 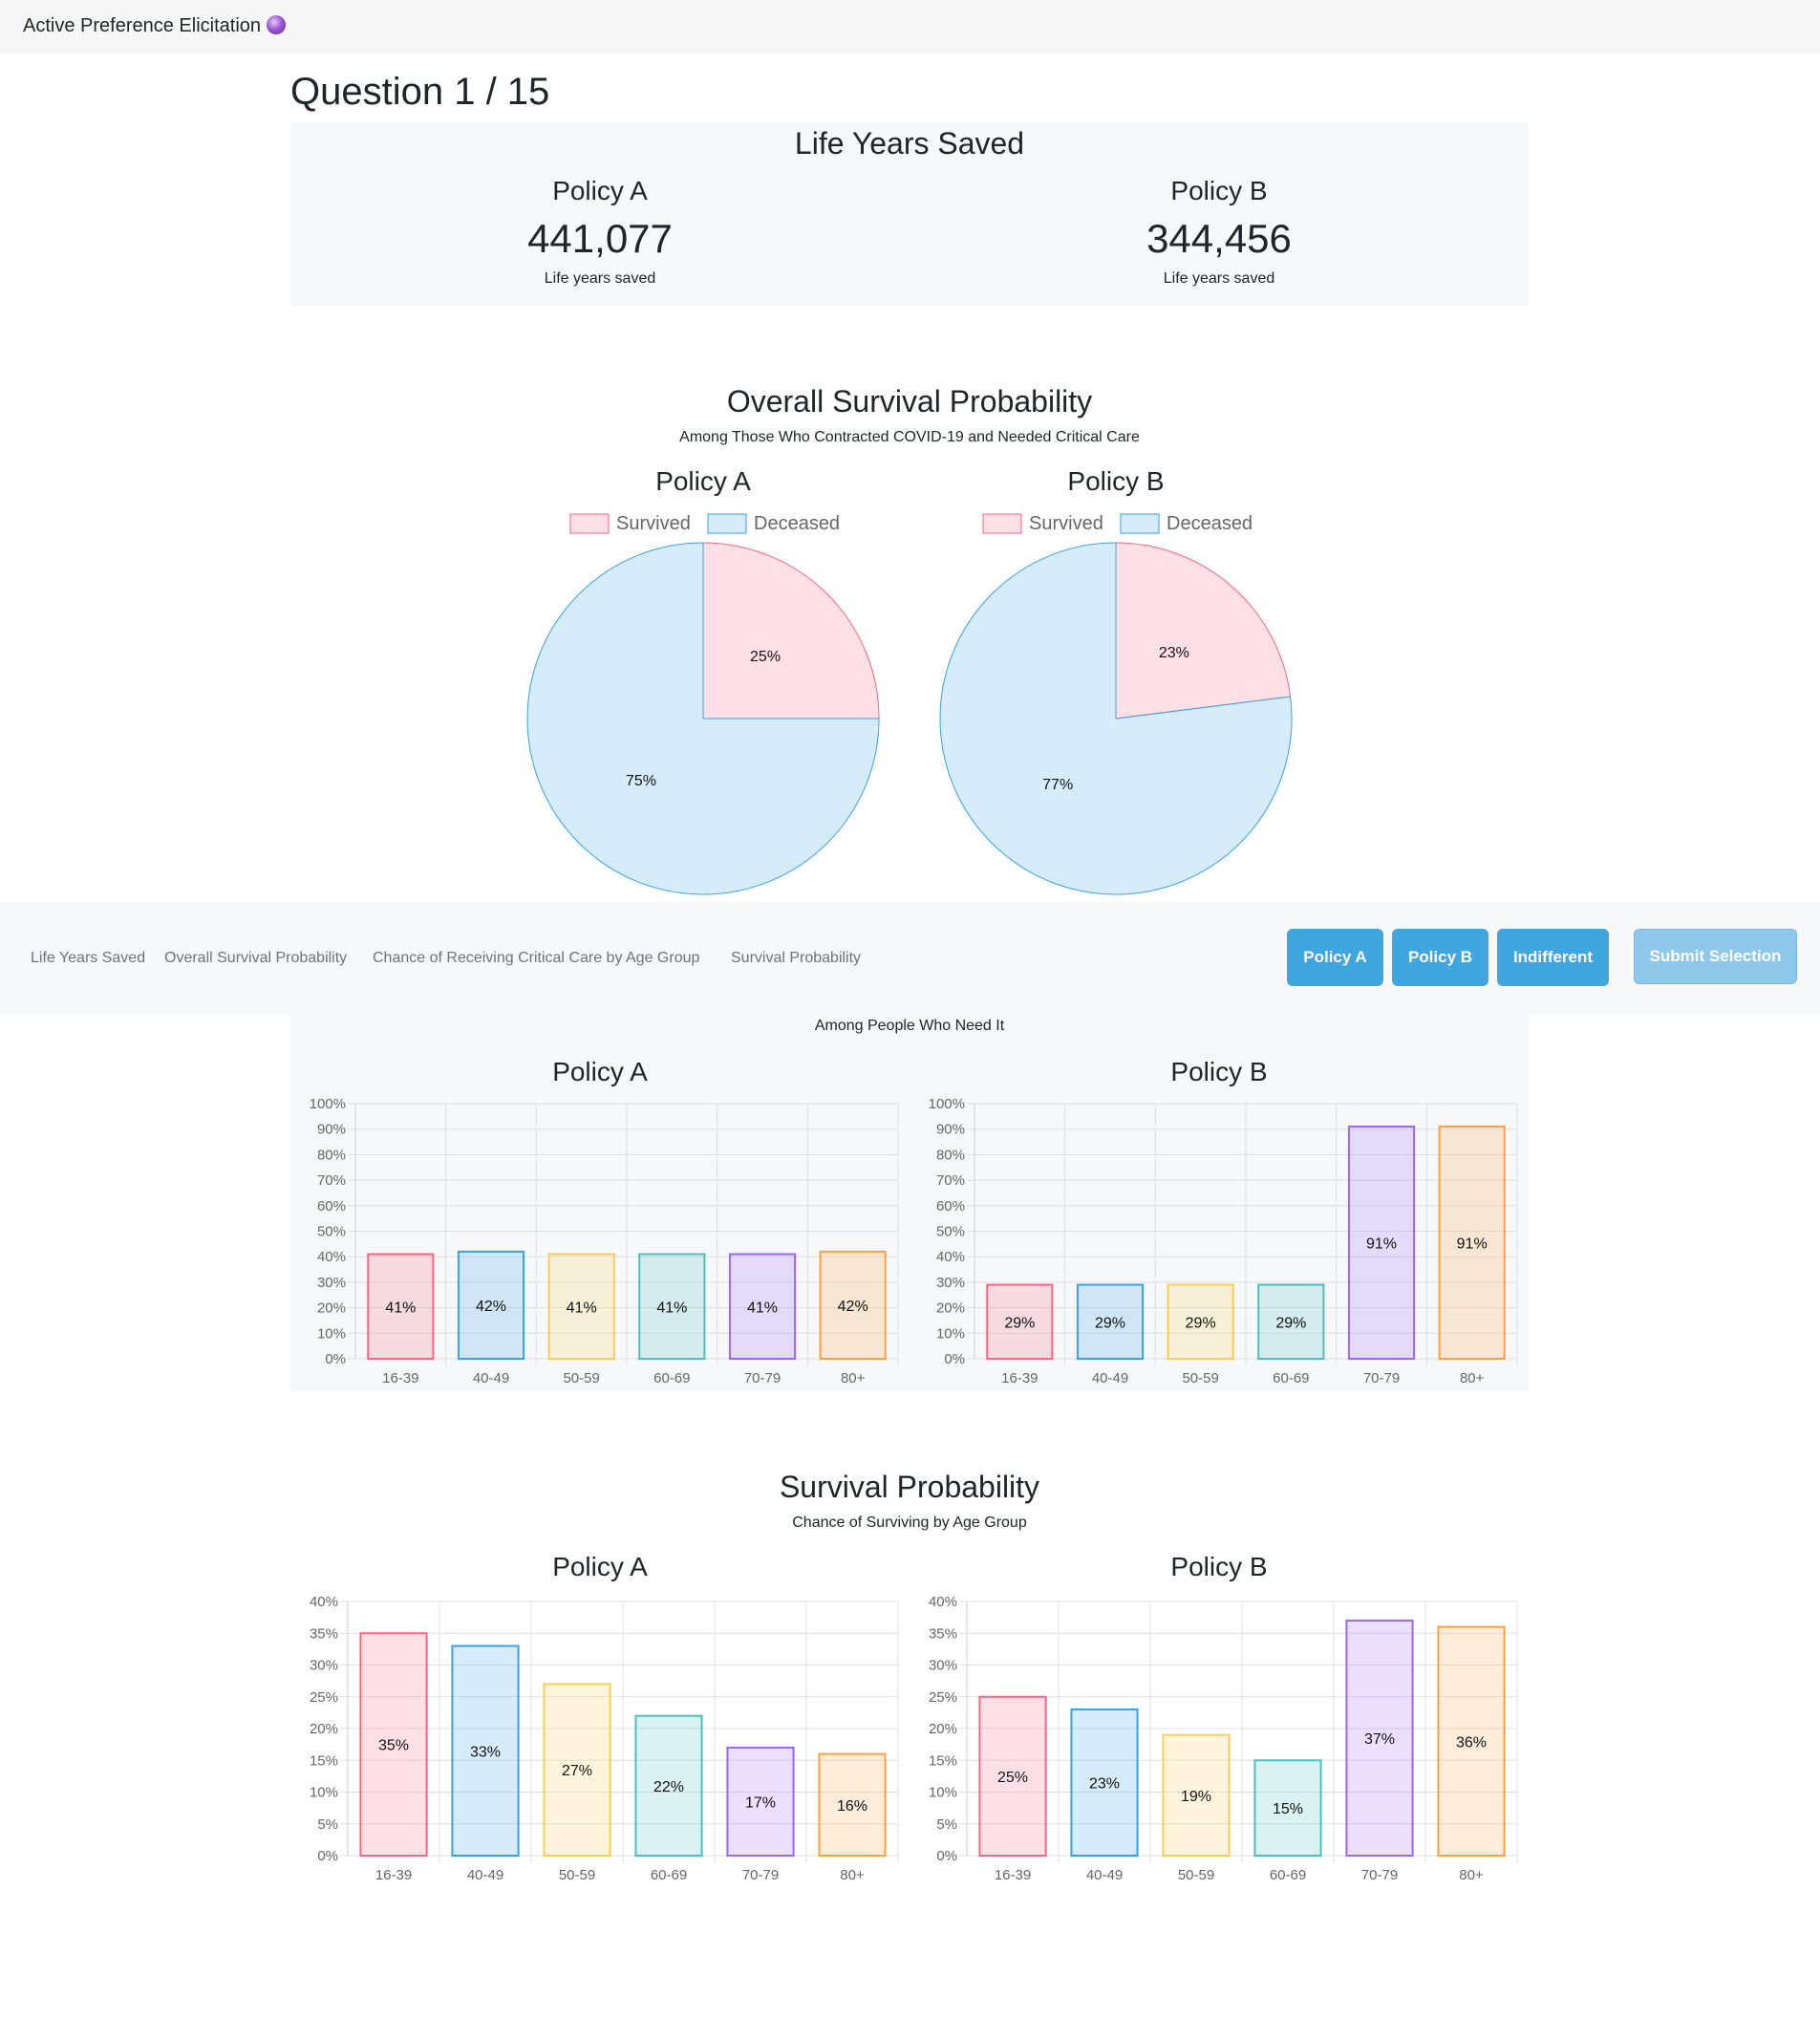 I want to click on policy-a-button: Policy A, so click(x=1335, y=958).